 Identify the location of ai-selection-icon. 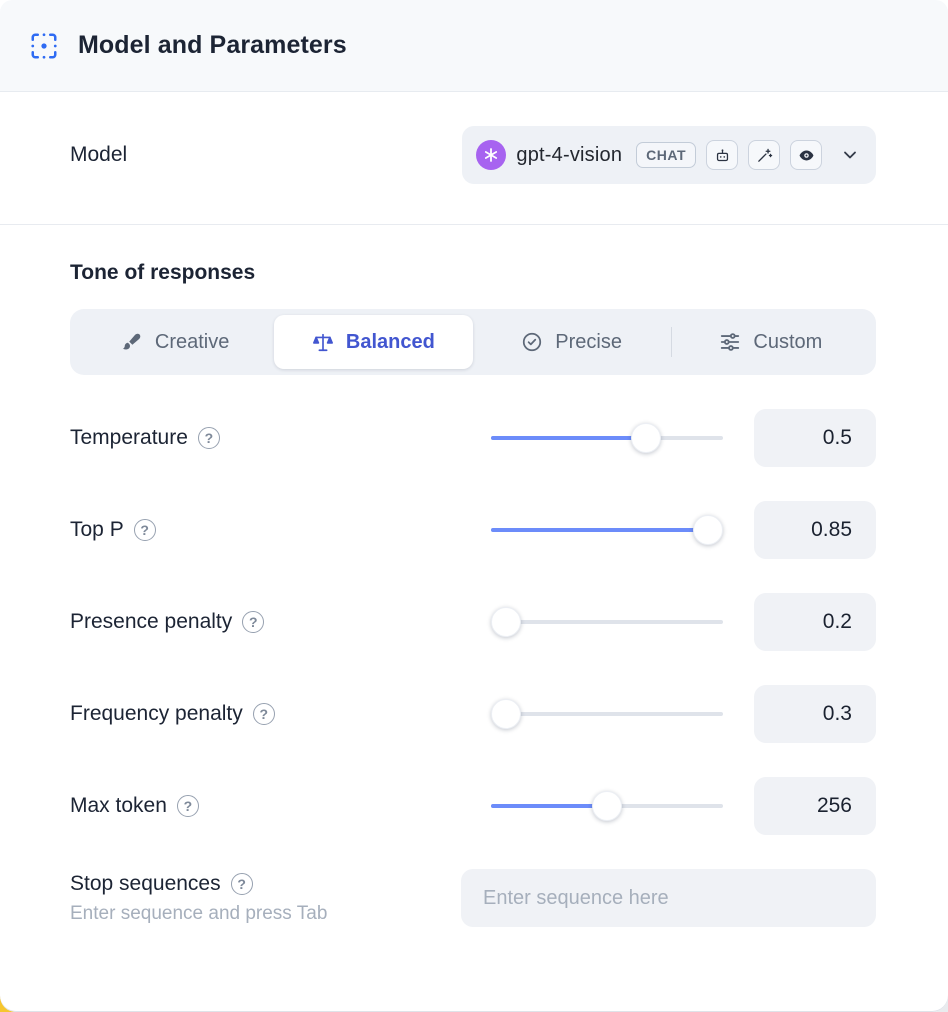
(44, 46).